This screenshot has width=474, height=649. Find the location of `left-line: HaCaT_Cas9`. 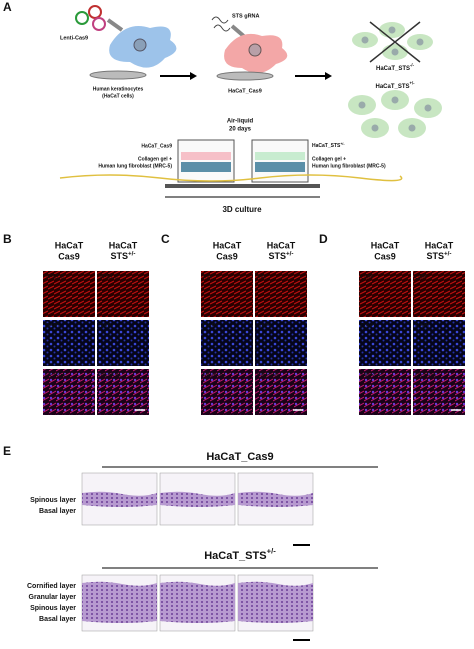

left-line: HaCaT_Cas9 is located at coordinates (156, 146).